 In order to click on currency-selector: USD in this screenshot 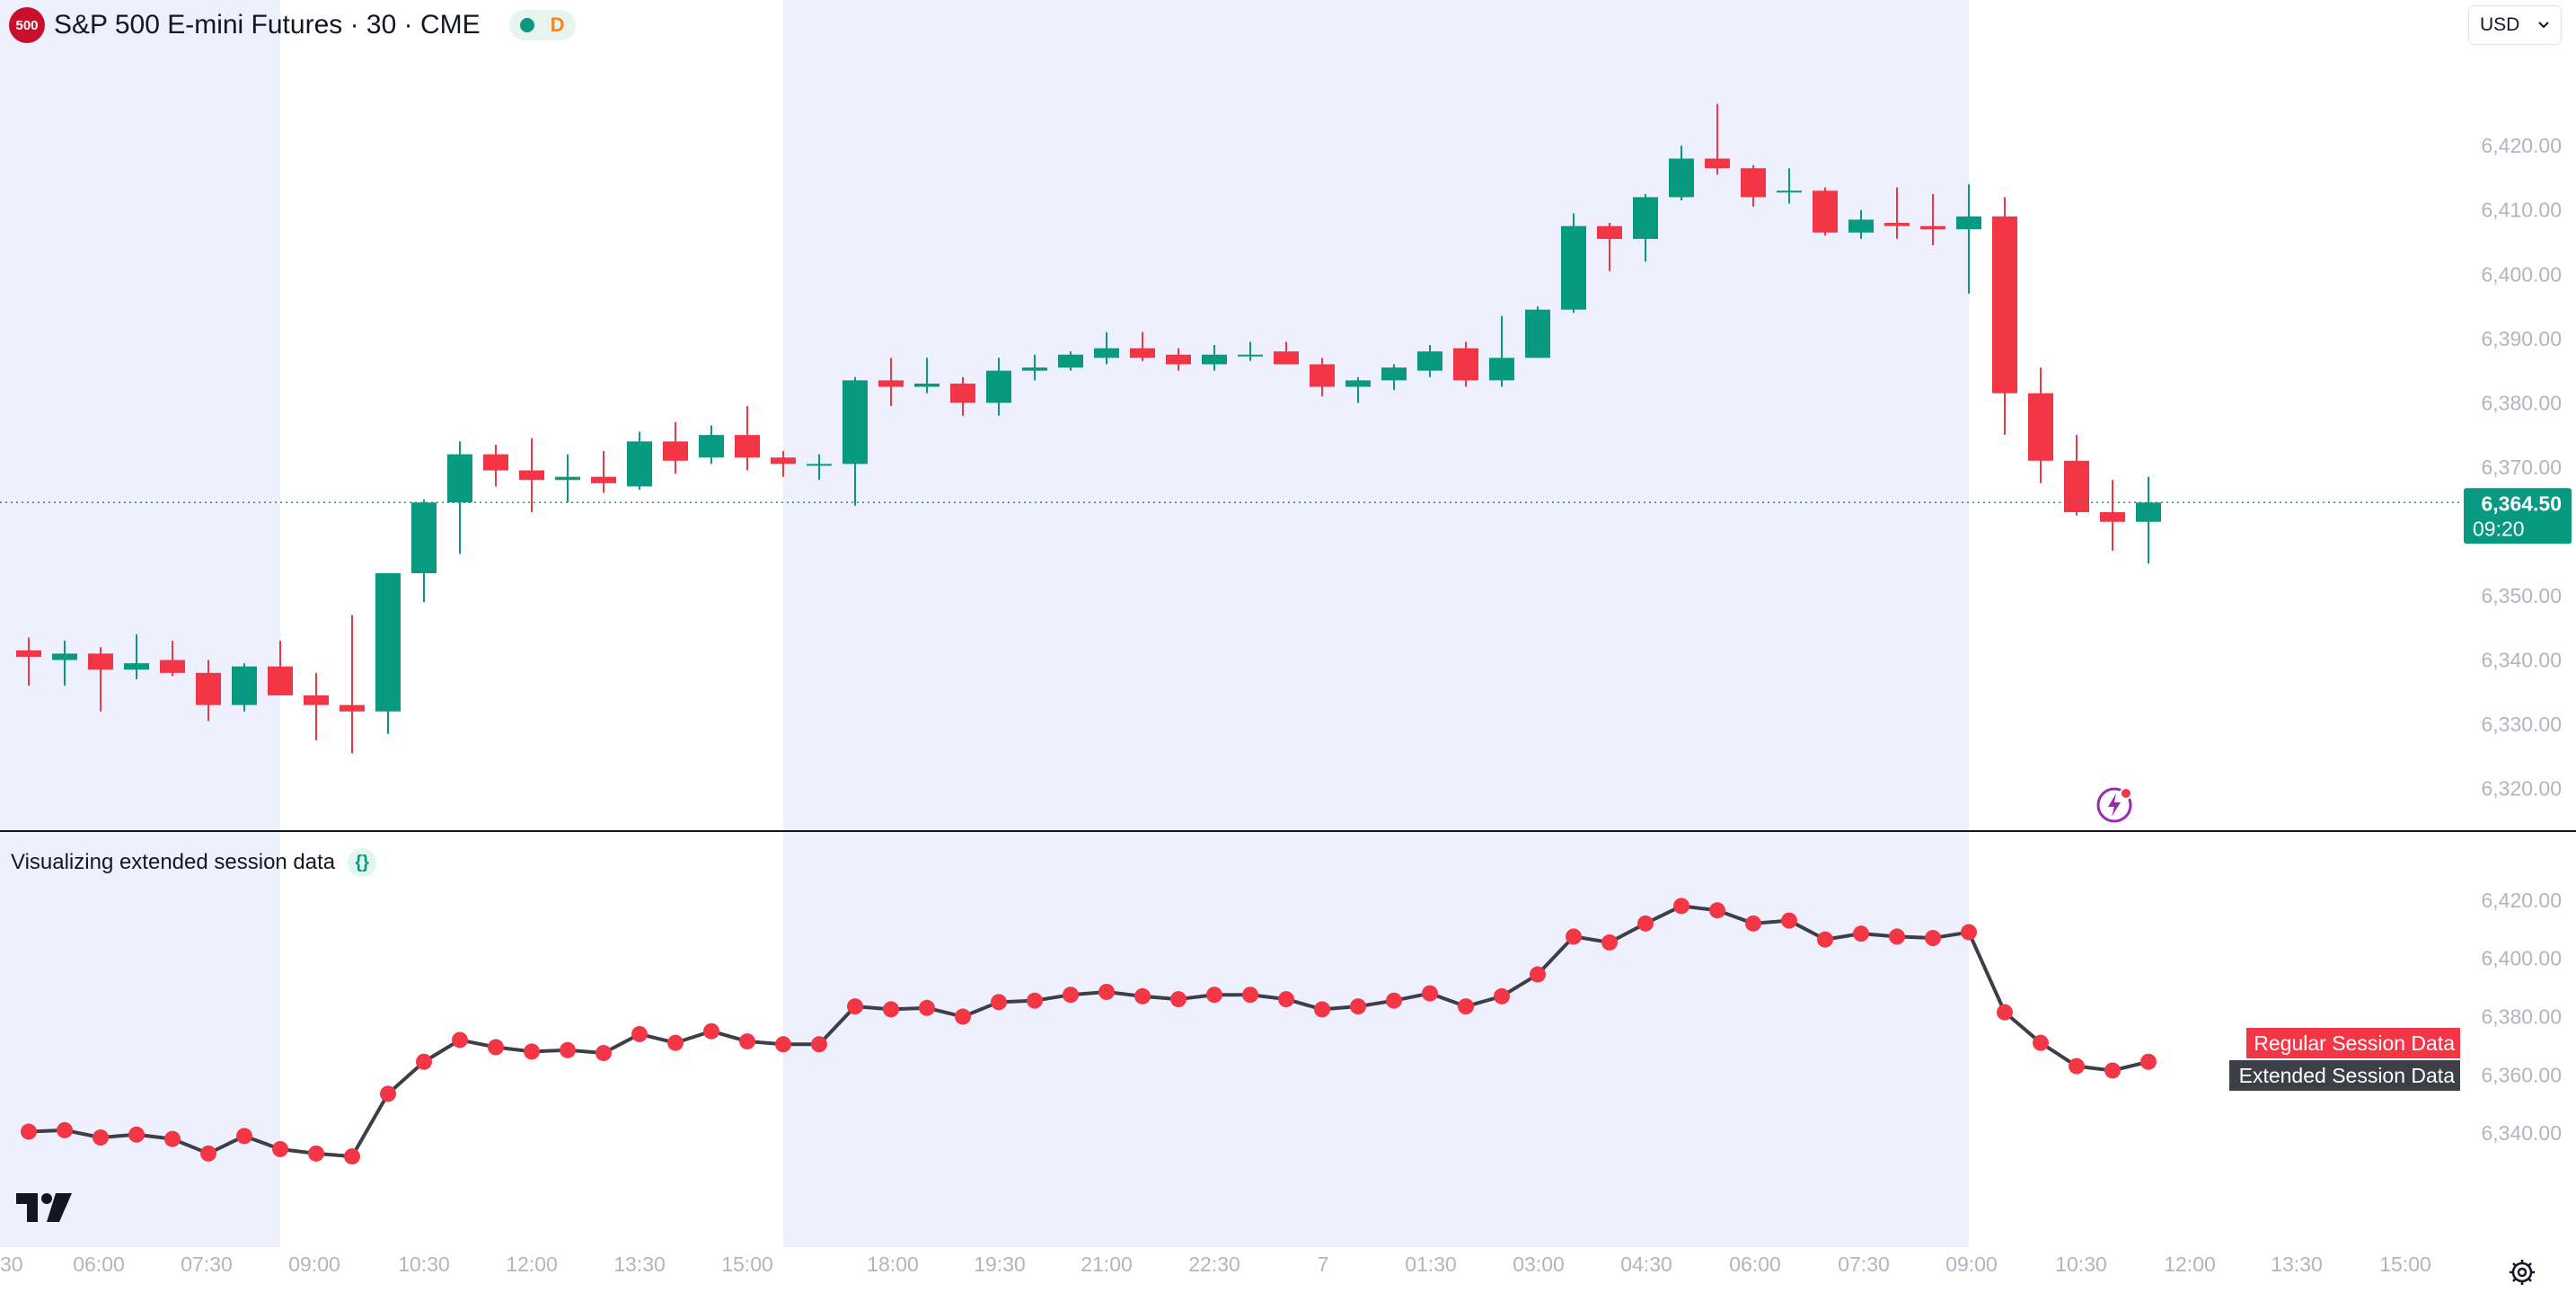, I will do `click(2515, 25)`.